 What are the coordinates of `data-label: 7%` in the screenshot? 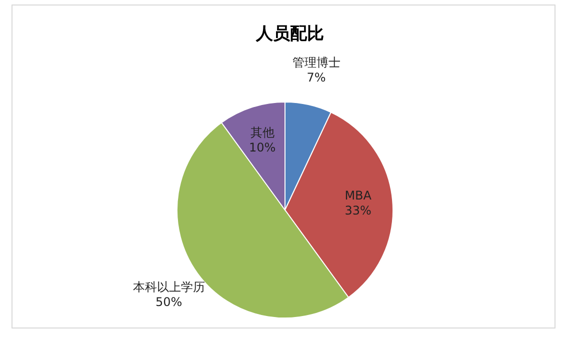 It's located at (316, 77).